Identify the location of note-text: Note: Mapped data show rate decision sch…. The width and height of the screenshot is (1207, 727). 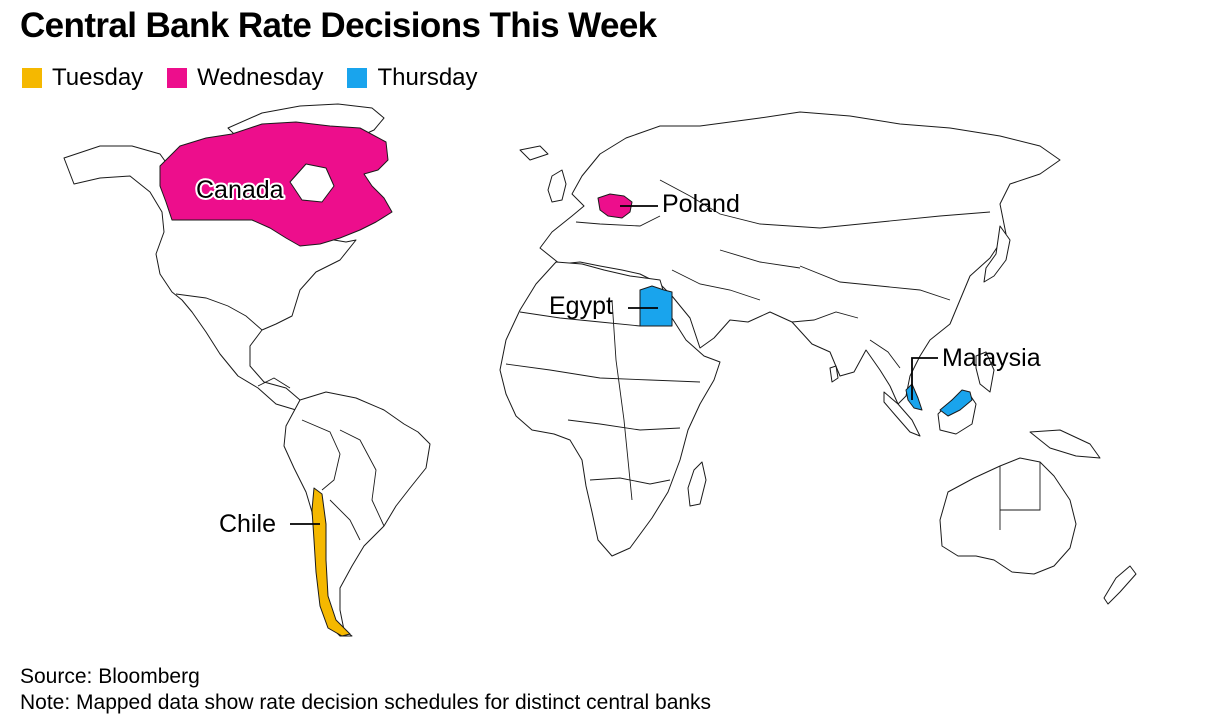
(366, 702).